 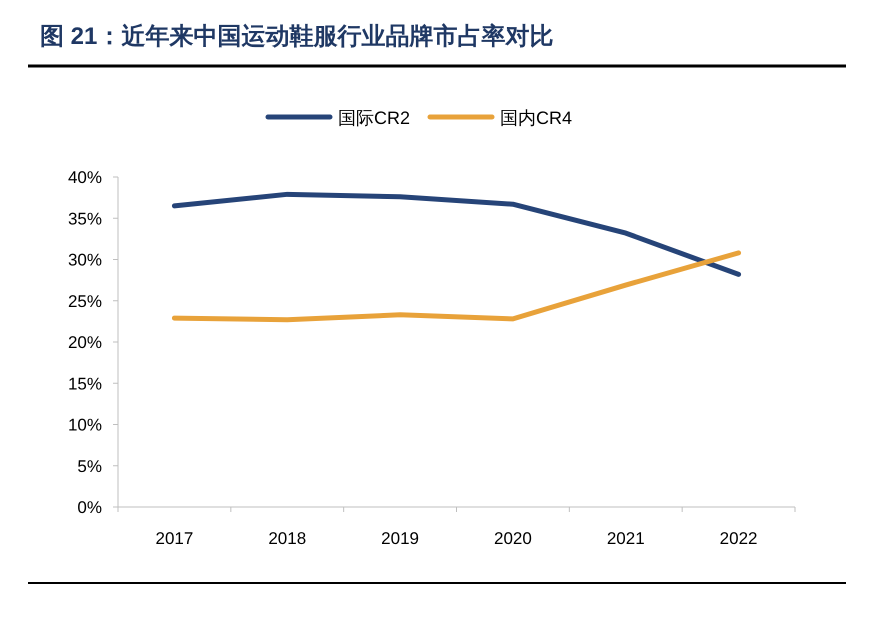 What do you see at coordinates (536, 118) in the screenshot?
I see `legend-label: 国内CR4` at bounding box center [536, 118].